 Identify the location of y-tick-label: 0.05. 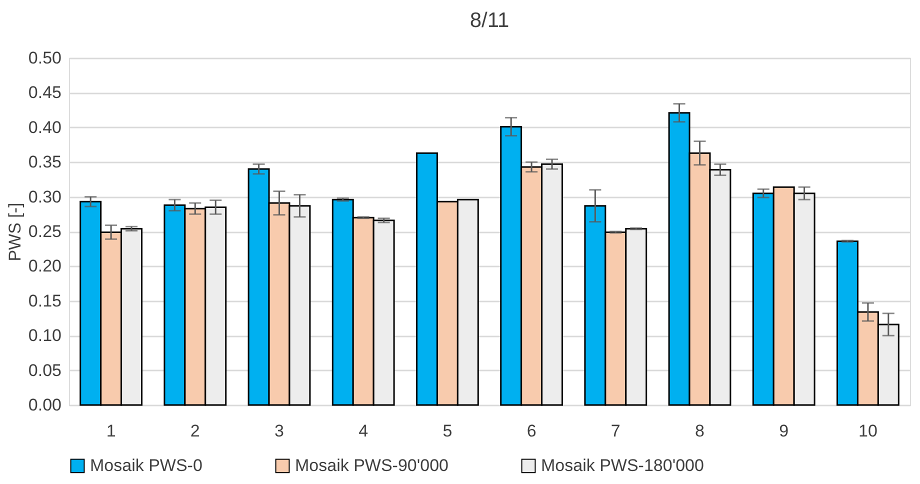
(45, 370).